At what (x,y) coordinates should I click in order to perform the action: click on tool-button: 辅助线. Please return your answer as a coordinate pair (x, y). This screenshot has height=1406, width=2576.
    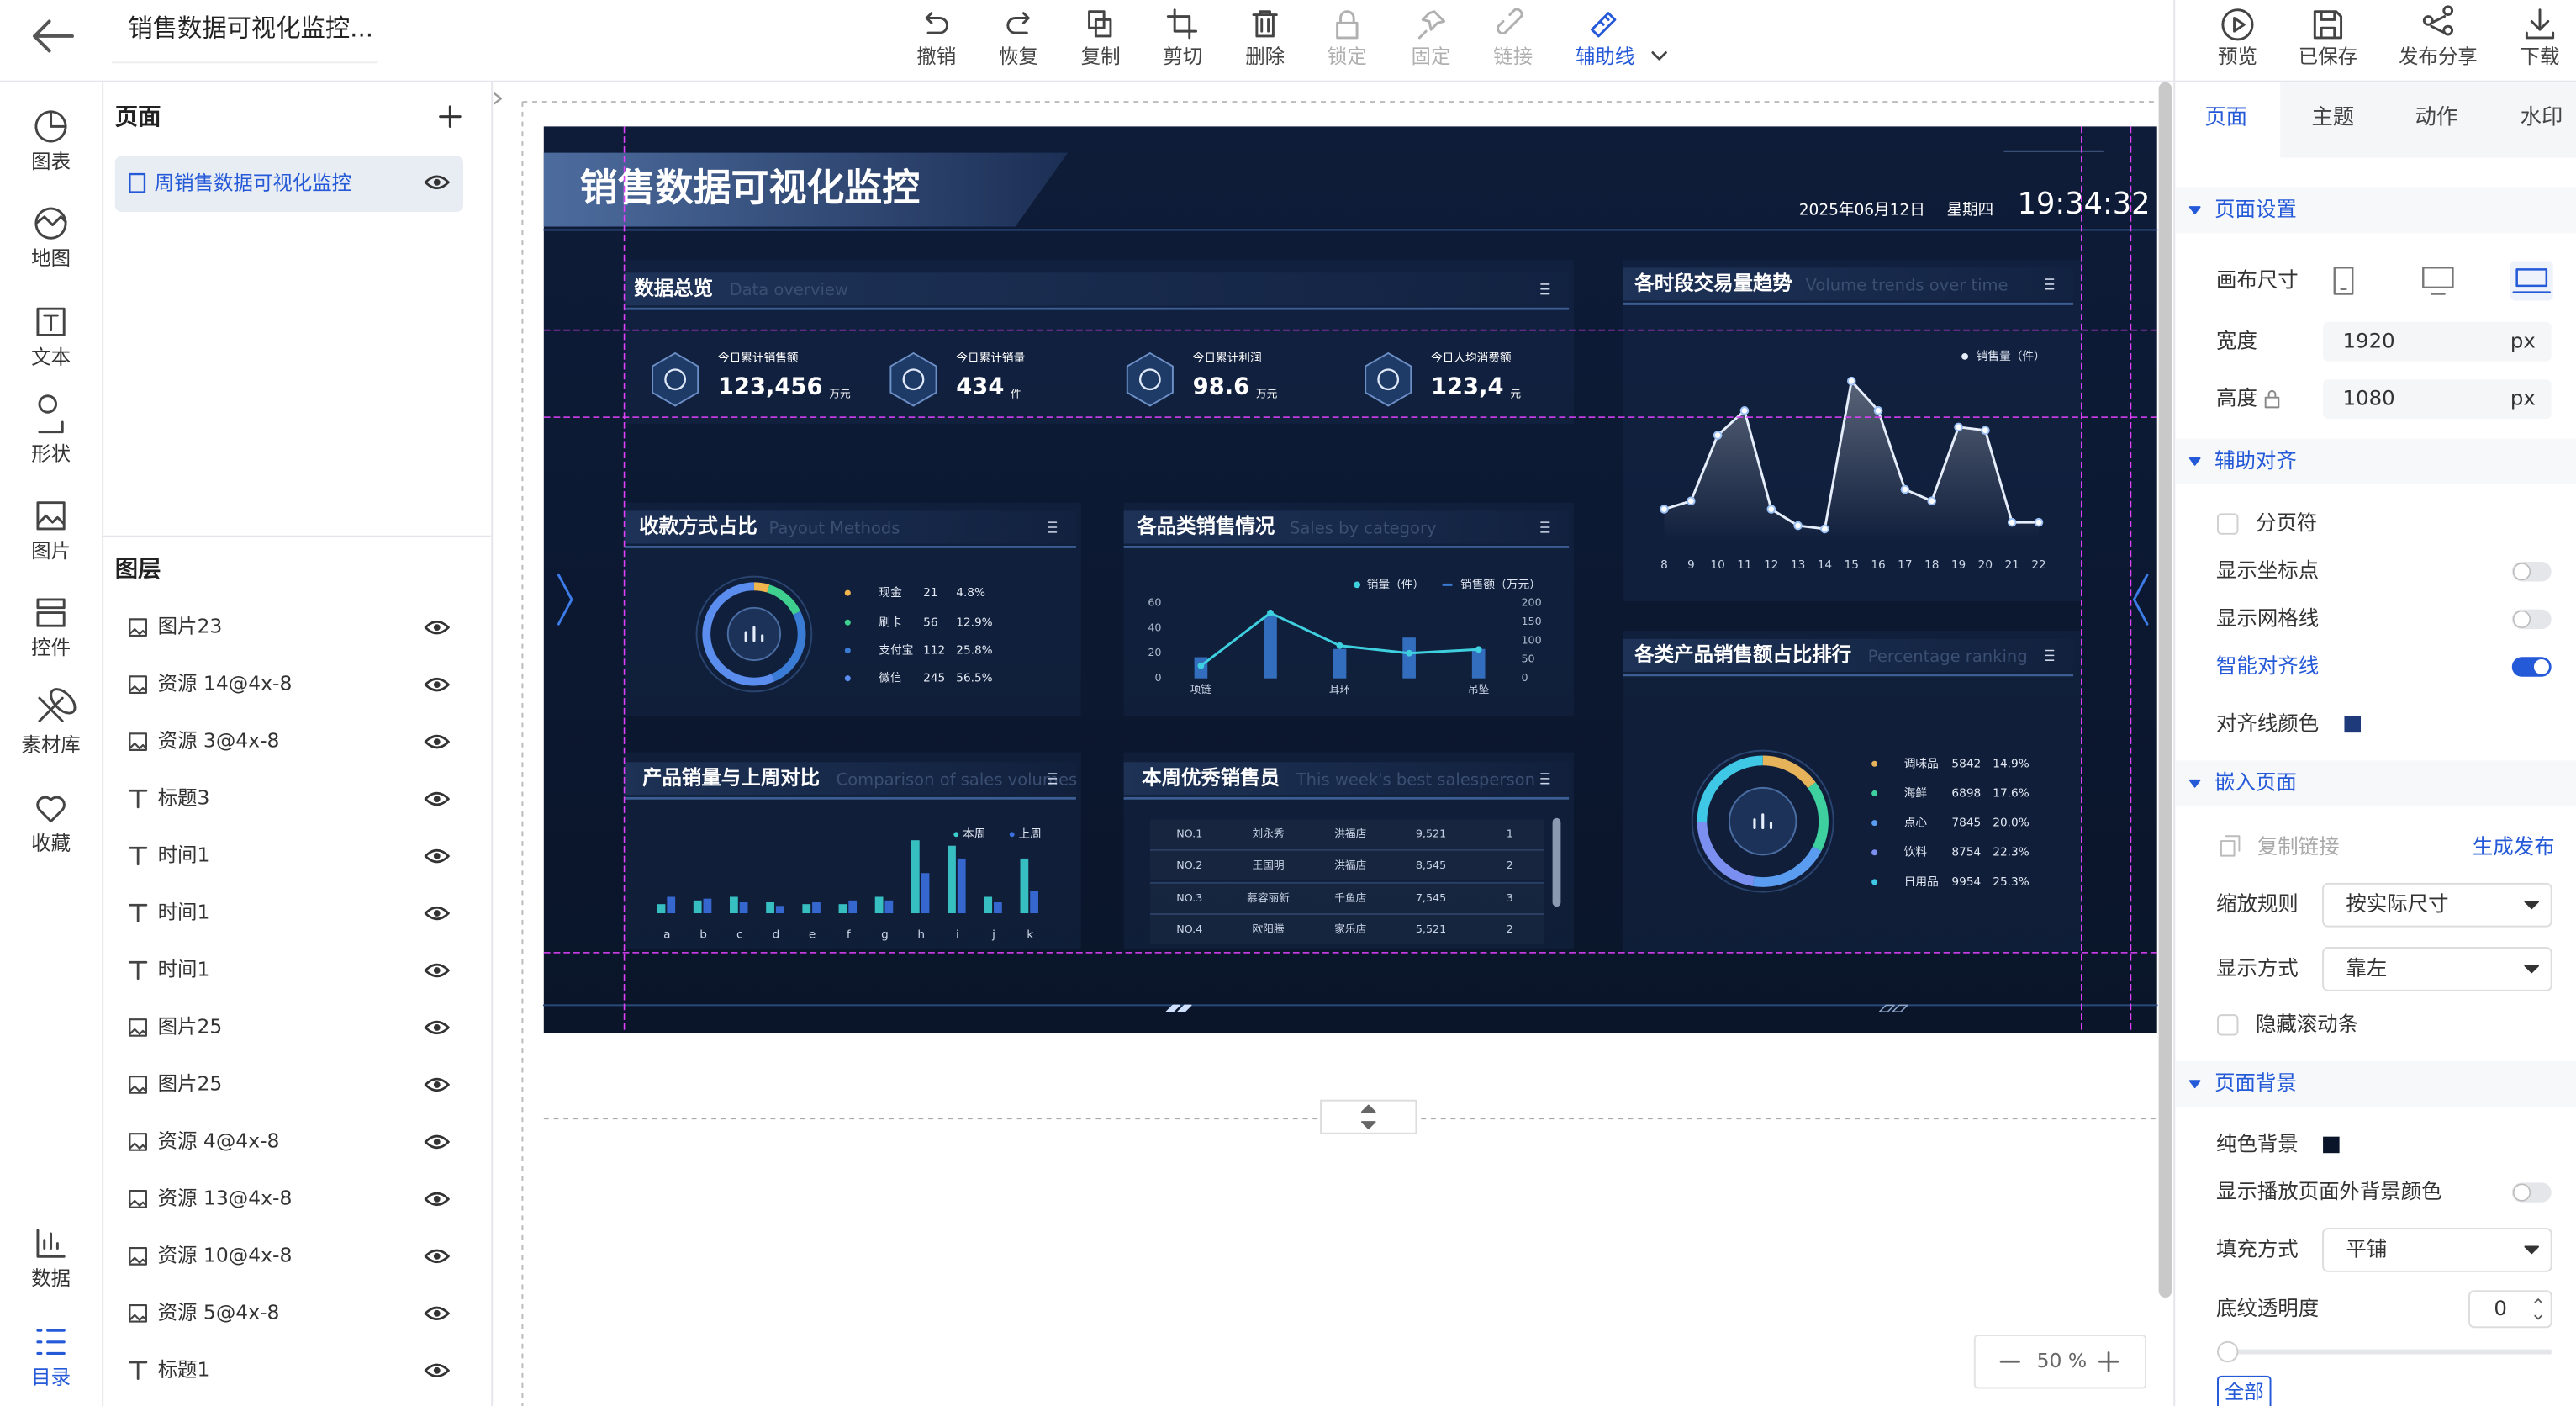
    Looking at the image, I should click on (1605, 57).